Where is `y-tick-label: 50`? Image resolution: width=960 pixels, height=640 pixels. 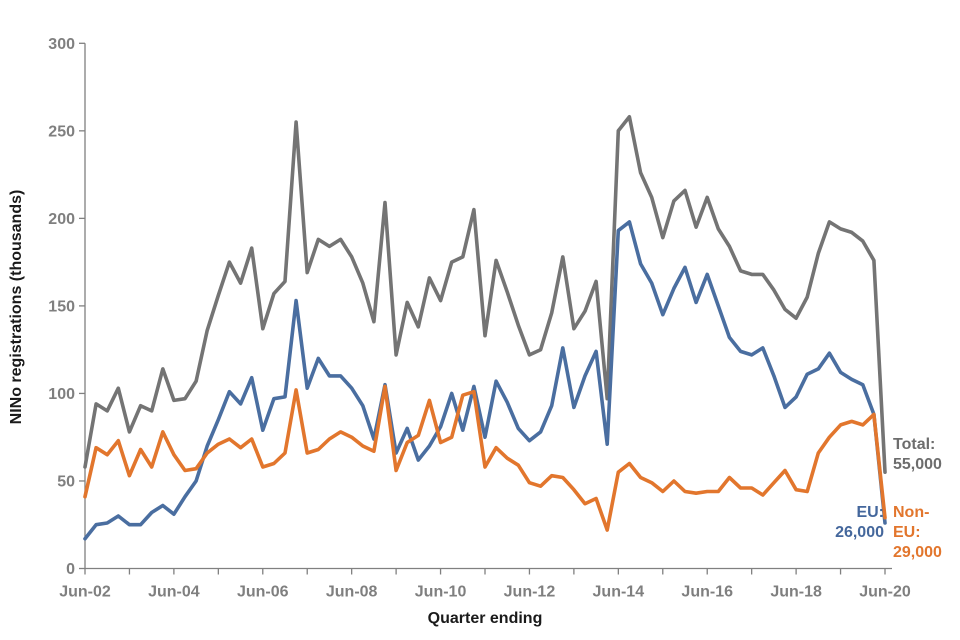 y-tick-label: 50 is located at coordinates (66, 481).